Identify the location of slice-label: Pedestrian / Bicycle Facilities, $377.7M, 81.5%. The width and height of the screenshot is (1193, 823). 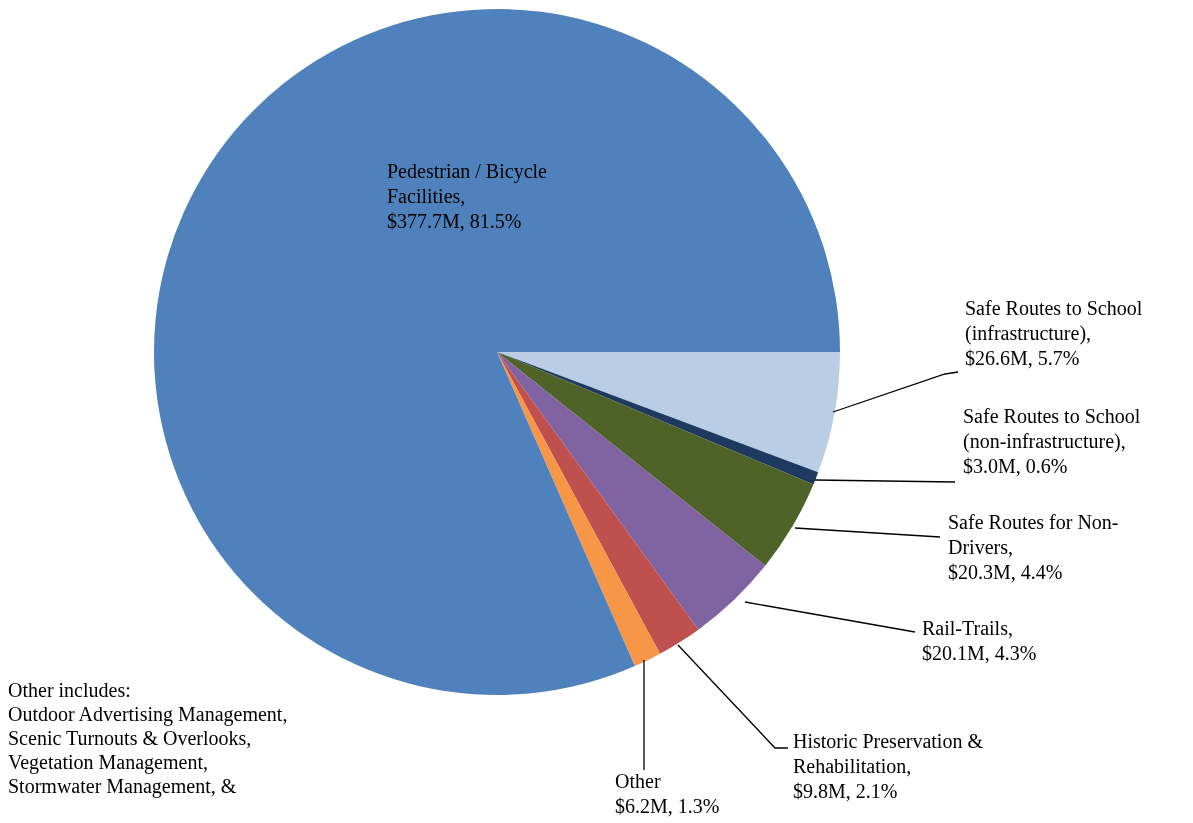
(467, 196).